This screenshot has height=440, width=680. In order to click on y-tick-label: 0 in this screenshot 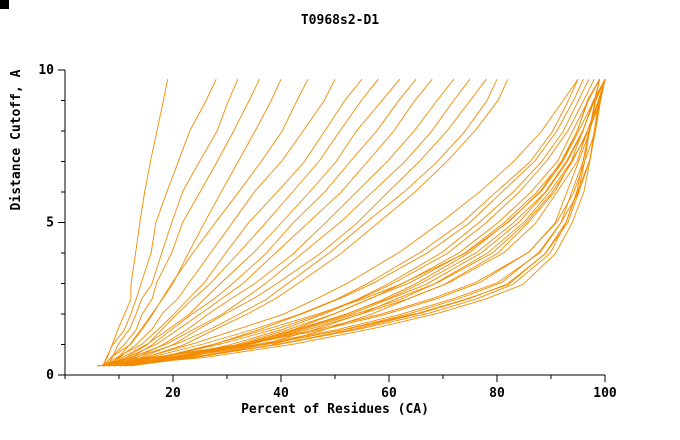, I will do `click(50, 375)`.